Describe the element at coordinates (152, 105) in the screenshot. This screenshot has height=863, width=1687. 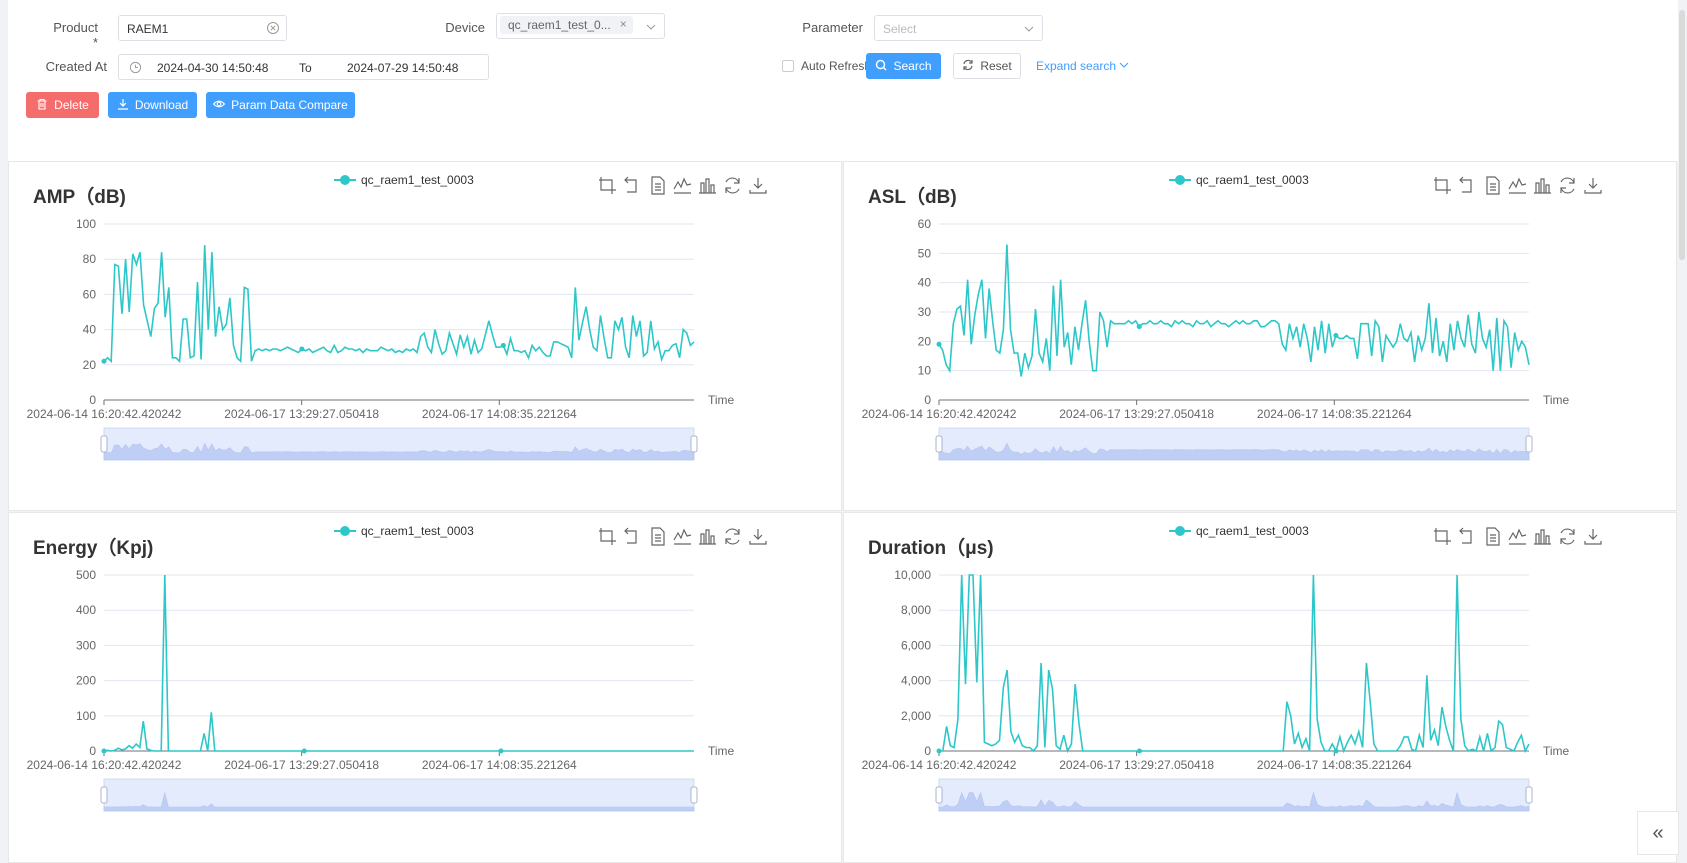
I see `download-button: Download` at that location.